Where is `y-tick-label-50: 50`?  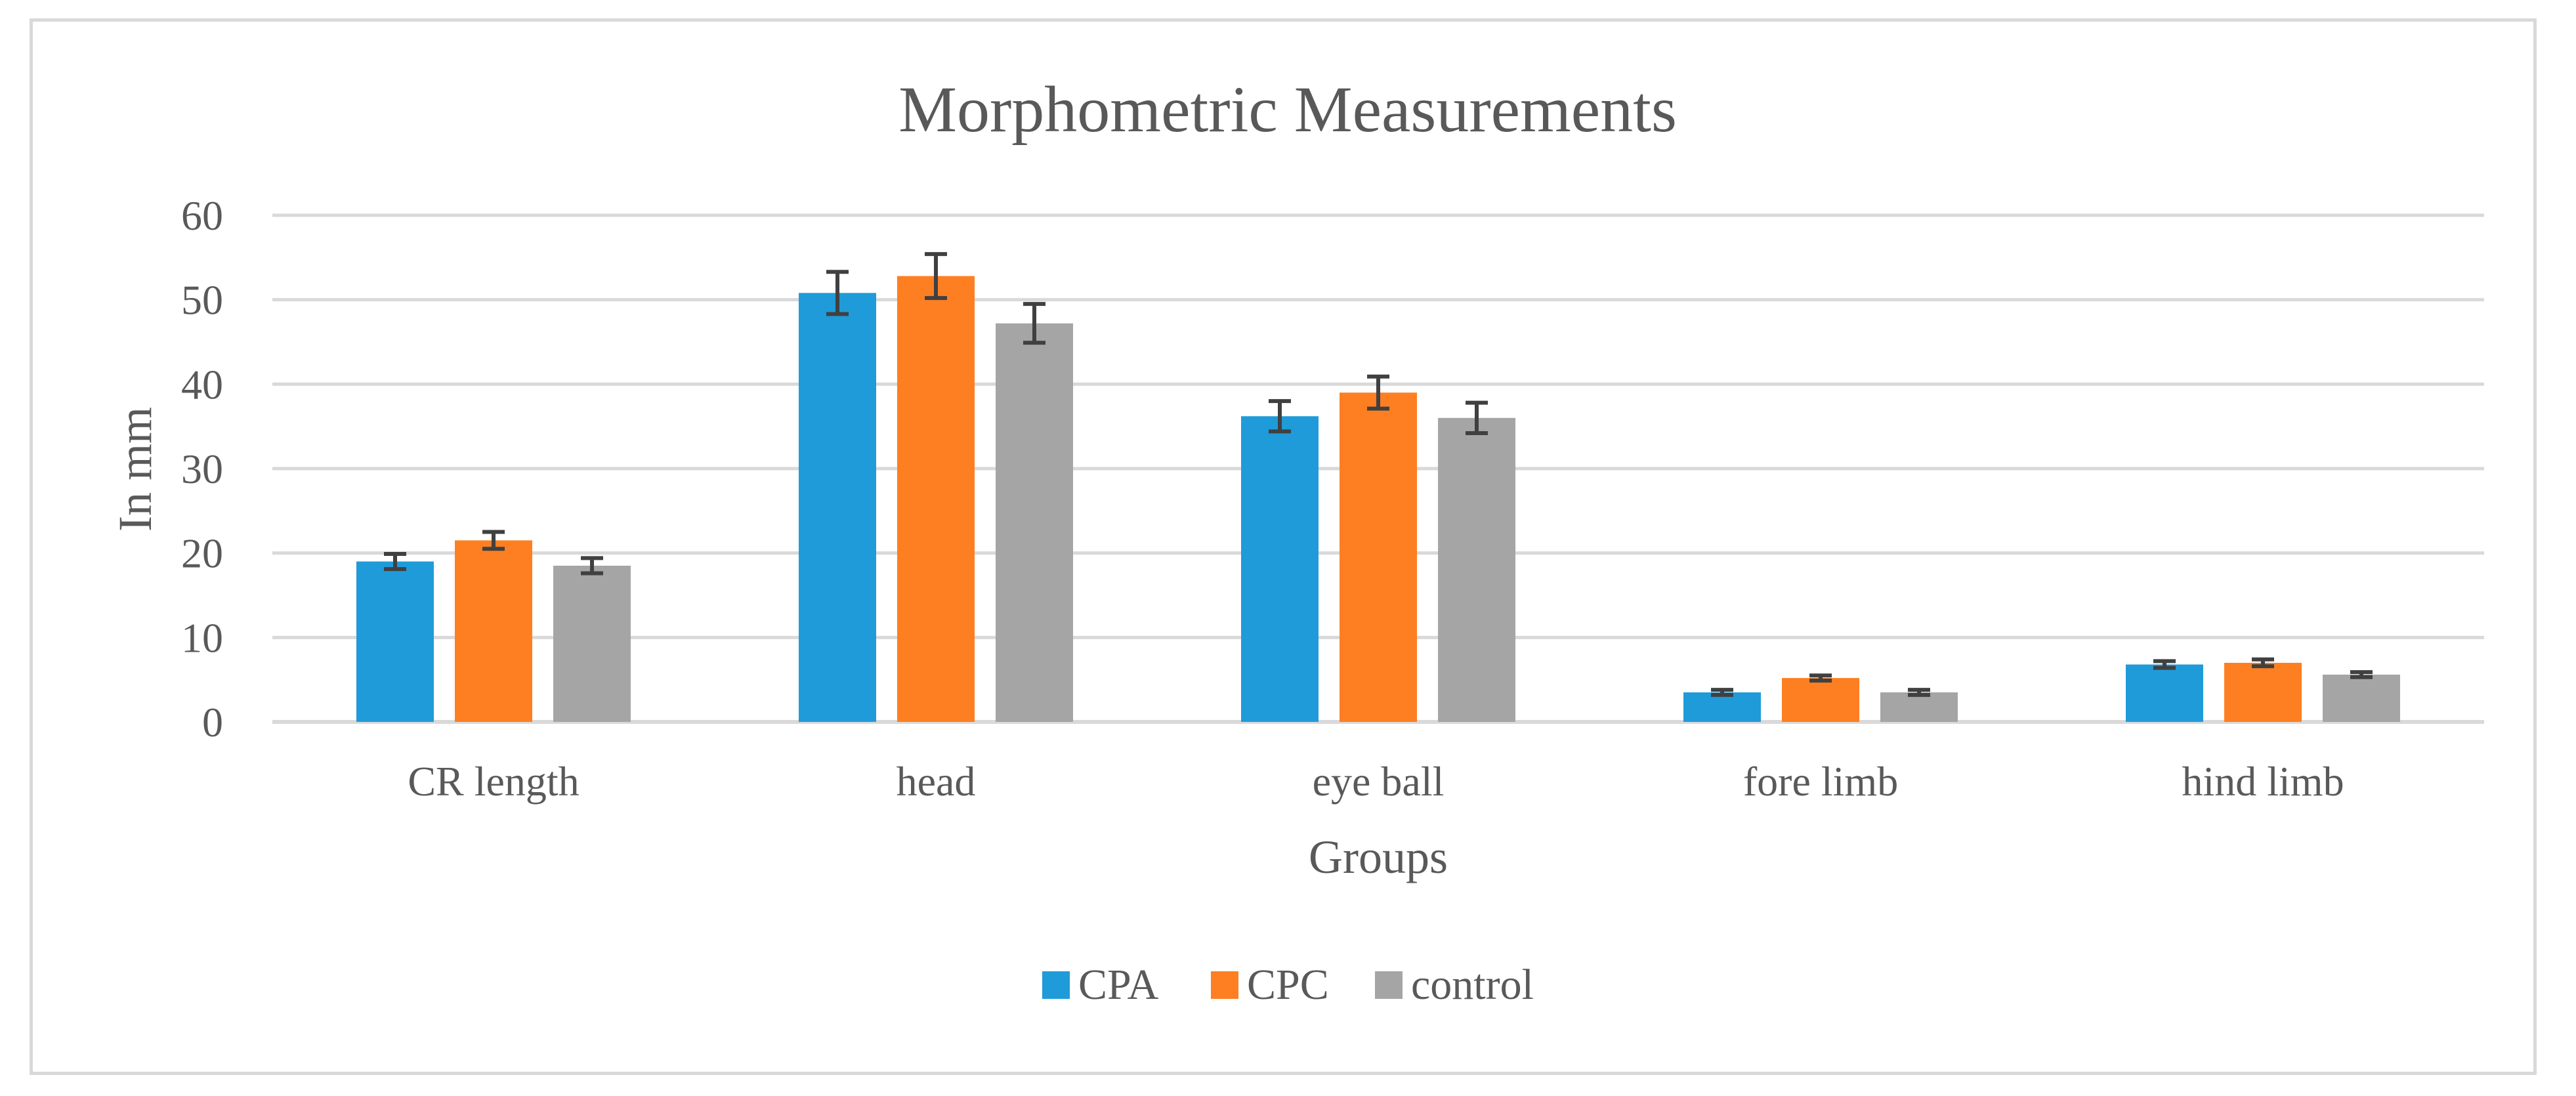 y-tick-label-50: 50 is located at coordinates (202, 300).